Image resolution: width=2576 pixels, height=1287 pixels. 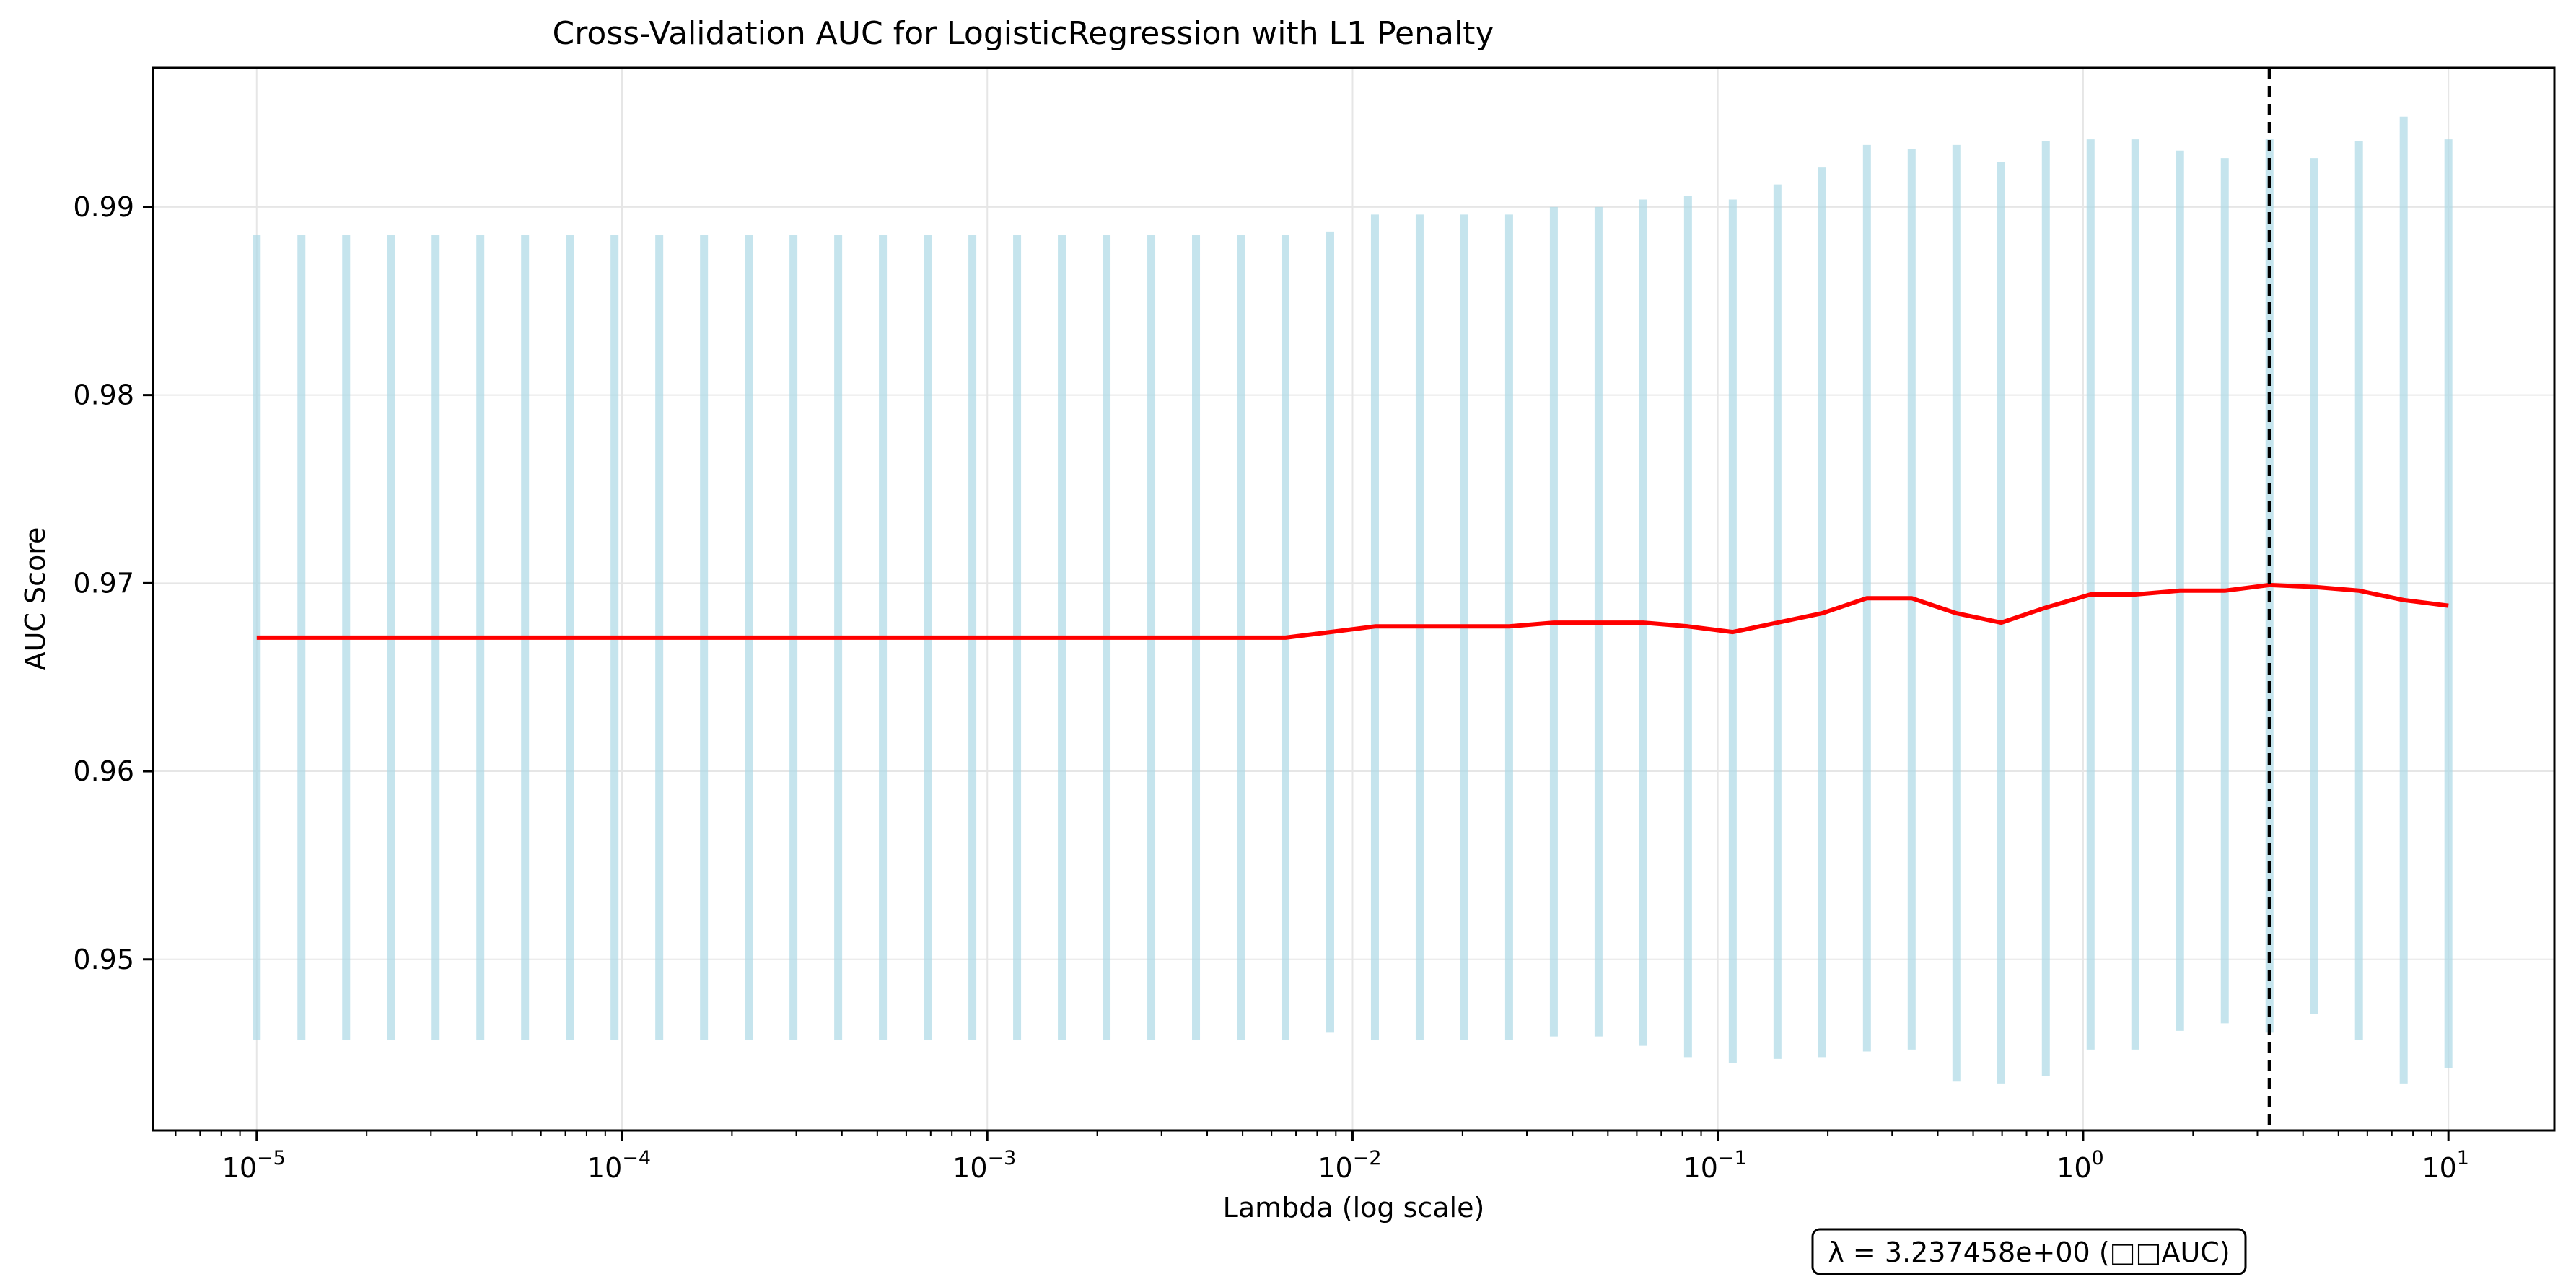 I want to click on y-tick-label: 0.99, so click(x=103, y=207).